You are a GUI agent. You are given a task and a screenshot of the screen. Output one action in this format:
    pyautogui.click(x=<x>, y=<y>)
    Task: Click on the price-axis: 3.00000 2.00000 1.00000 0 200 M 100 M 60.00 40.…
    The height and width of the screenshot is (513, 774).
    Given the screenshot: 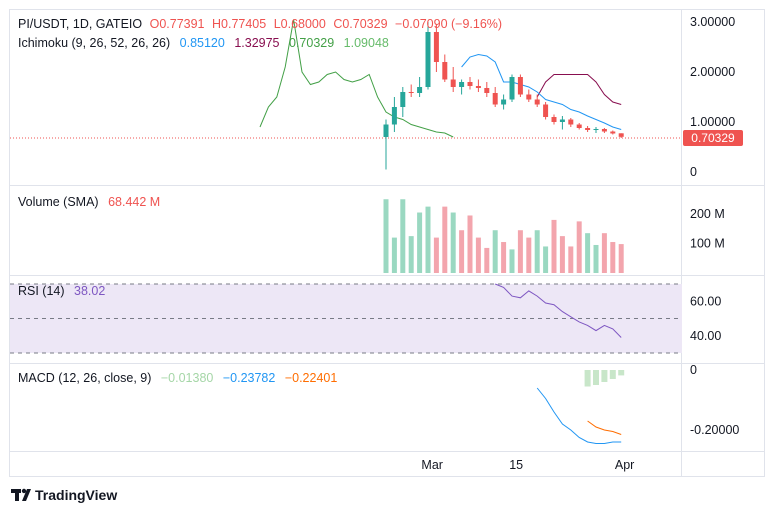 What is the action you would take?
    pyautogui.click(x=714, y=226)
    